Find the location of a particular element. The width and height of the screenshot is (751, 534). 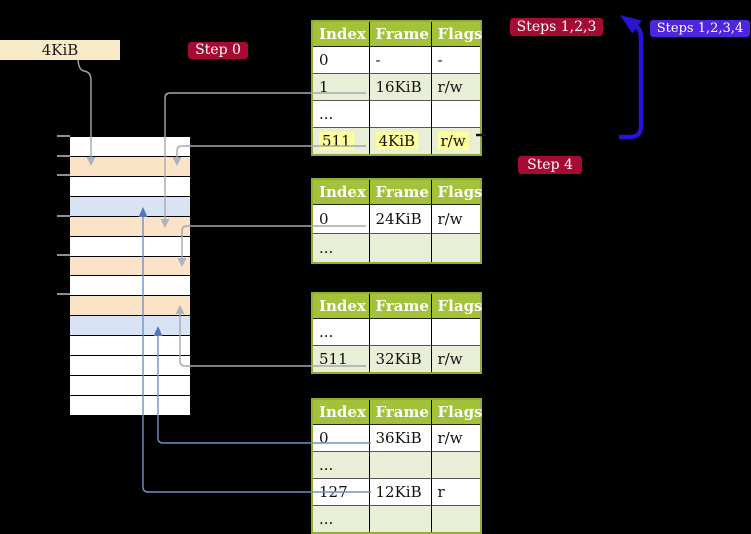

cell-frame: - is located at coordinates (399, 60).